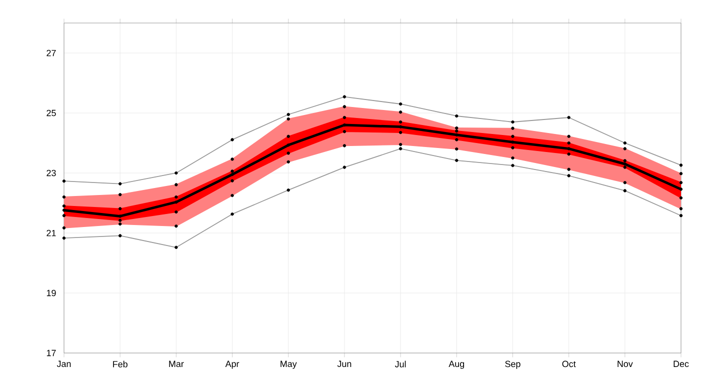 This screenshot has width=710, height=375. I want to click on x-tick-label: Apr, so click(232, 364).